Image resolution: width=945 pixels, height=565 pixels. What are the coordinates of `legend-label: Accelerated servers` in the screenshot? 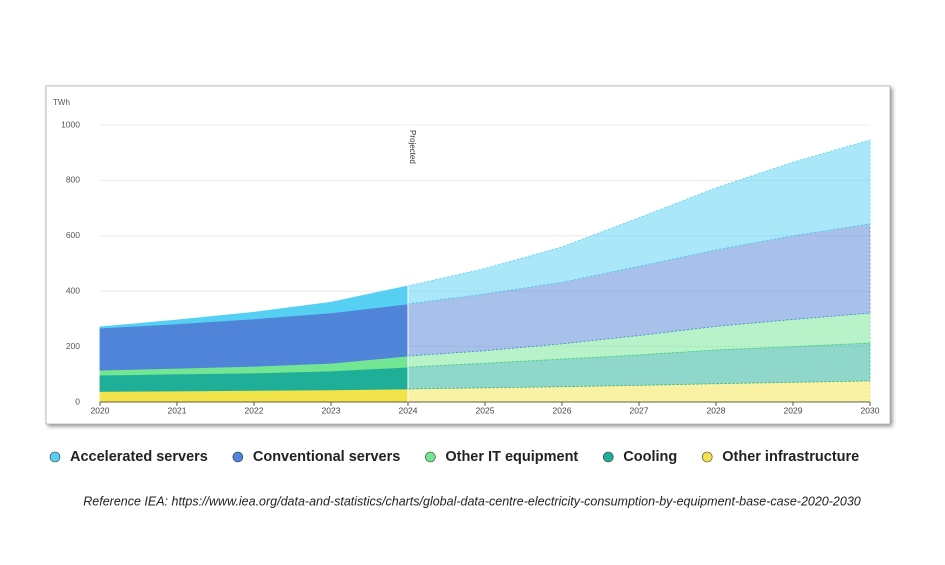 It's located at (139, 457).